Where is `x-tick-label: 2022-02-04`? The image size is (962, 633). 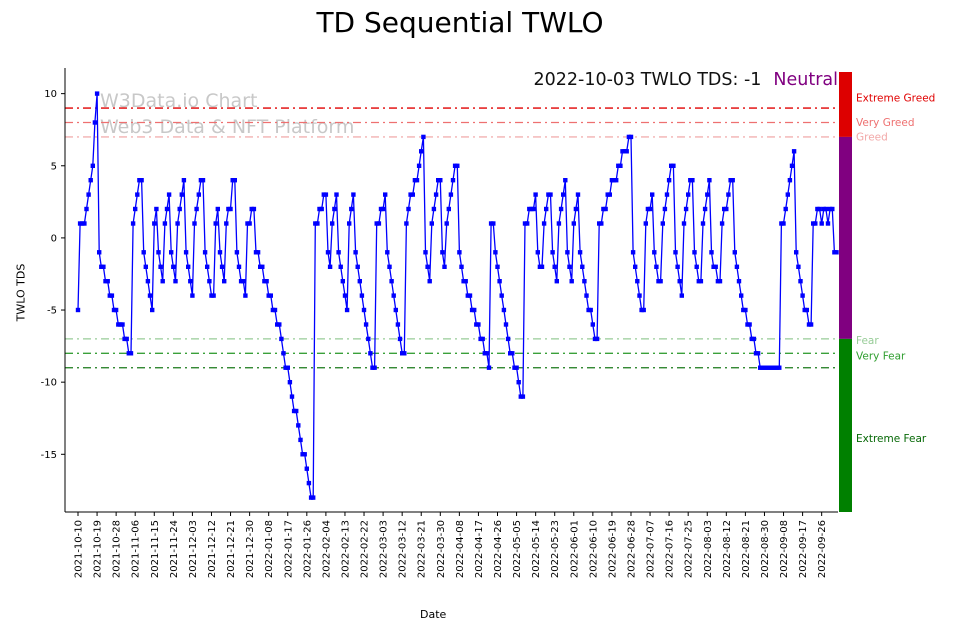 x-tick-label: 2022-02-04 is located at coordinates (326, 549).